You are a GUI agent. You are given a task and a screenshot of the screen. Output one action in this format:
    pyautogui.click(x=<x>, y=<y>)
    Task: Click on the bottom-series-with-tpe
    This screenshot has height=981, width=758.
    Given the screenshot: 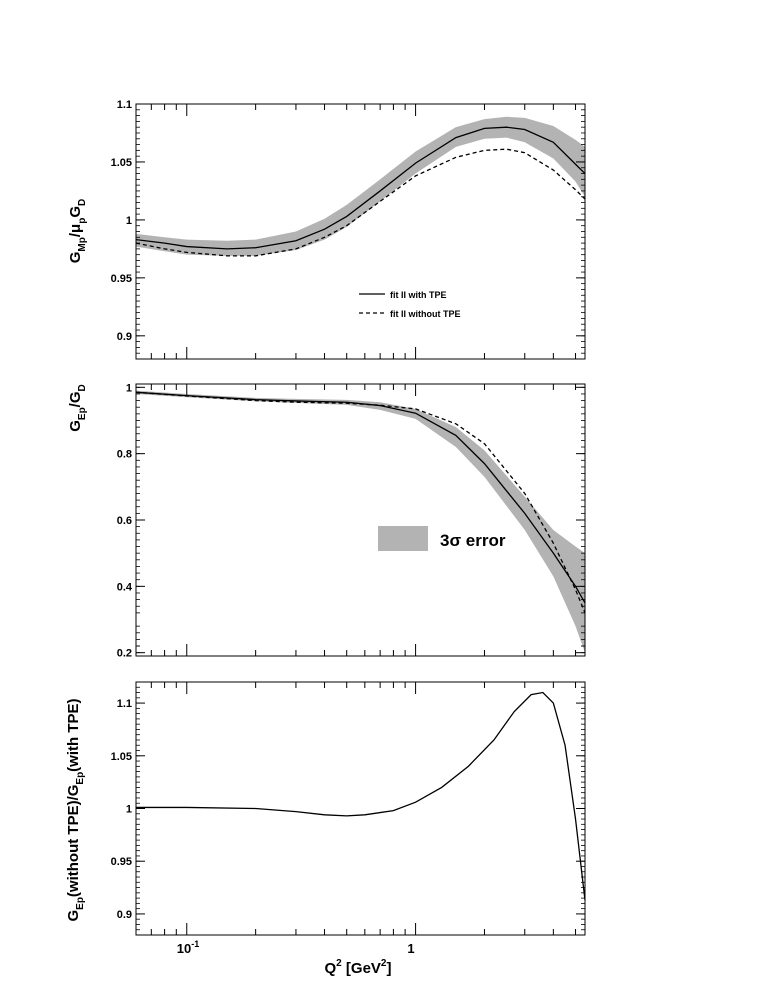 What is the action you would take?
    pyautogui.click(x=361, y=796)
    